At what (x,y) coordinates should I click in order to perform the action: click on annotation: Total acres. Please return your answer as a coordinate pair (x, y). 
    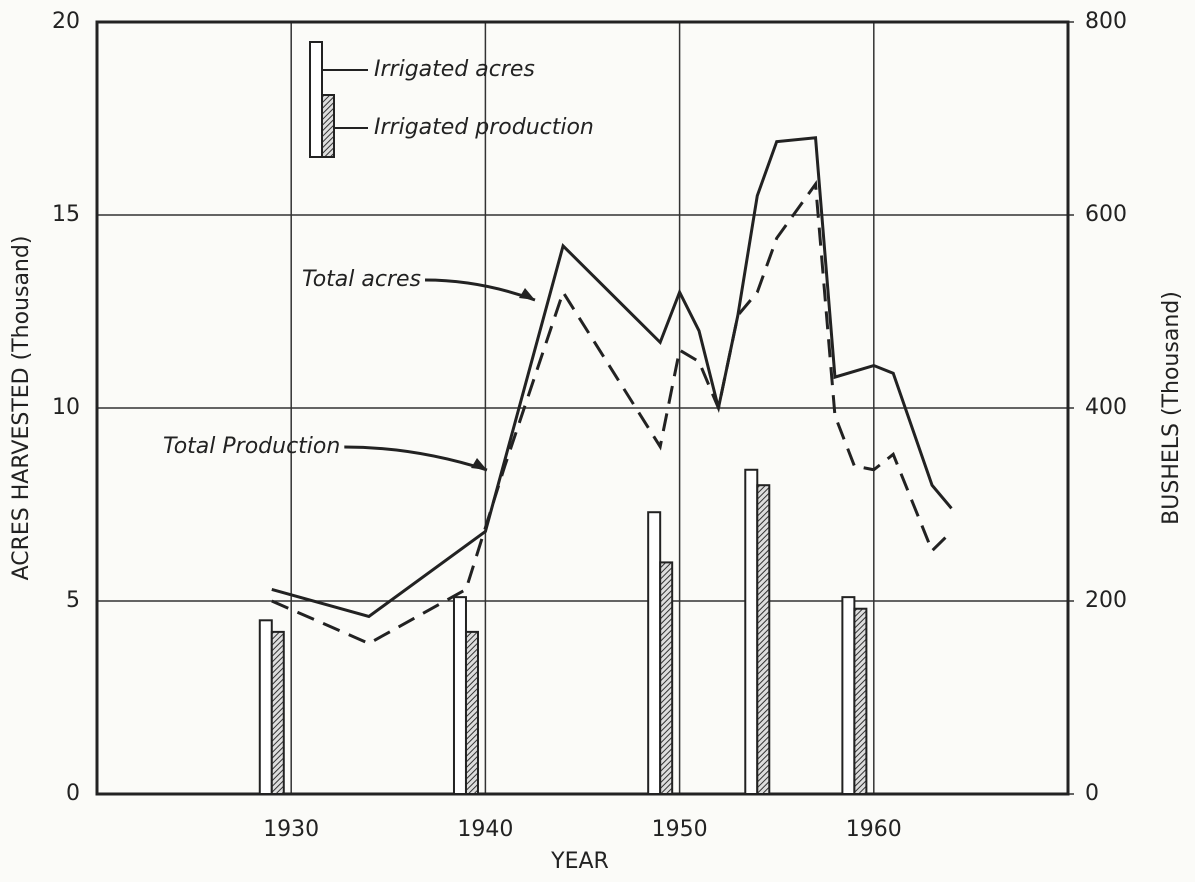
    Looking at the image, I should click on (361, 279).